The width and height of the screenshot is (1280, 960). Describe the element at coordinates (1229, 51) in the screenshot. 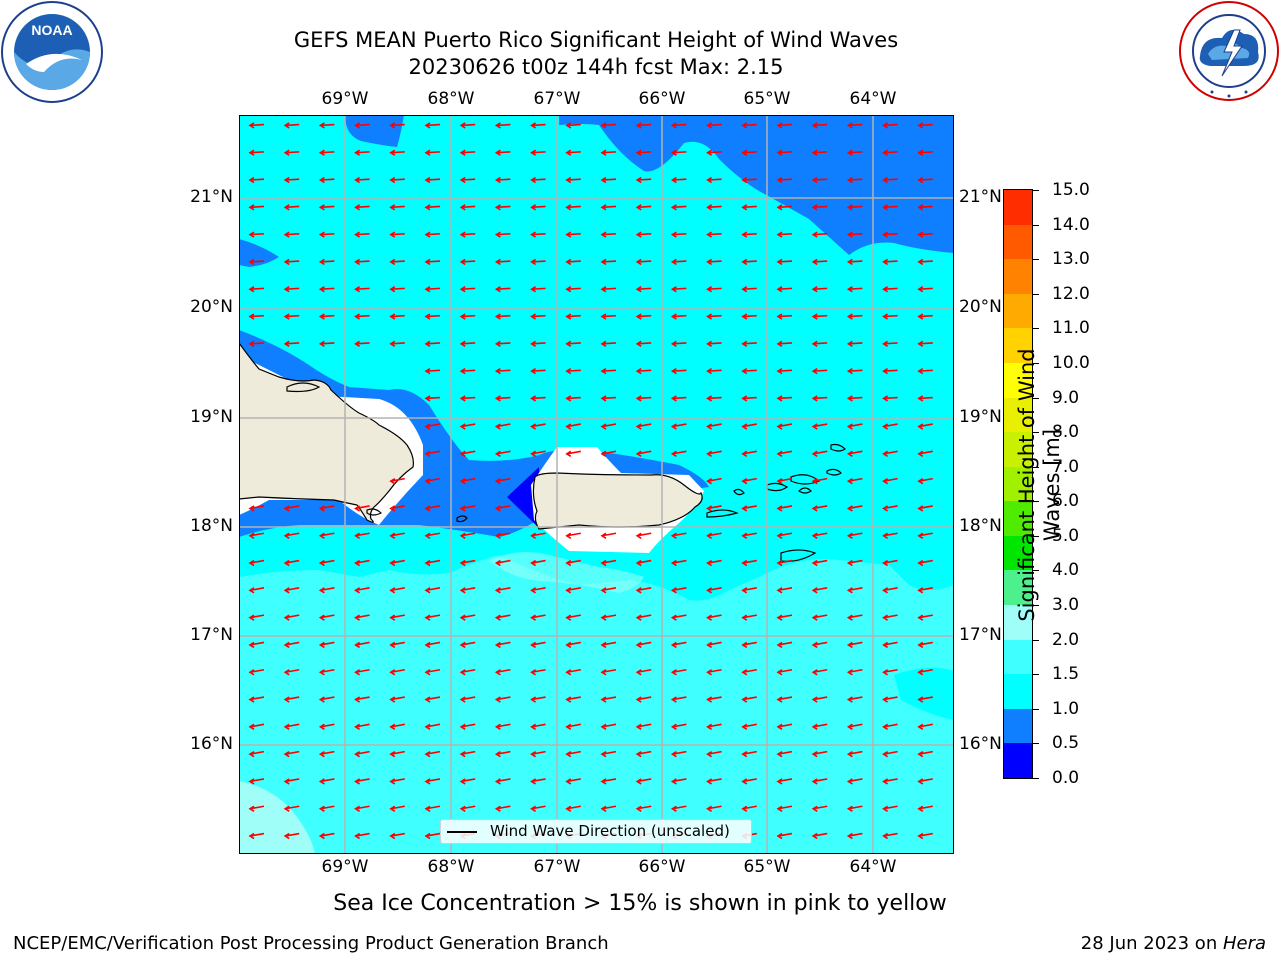

I see `nws-logo` at that location.